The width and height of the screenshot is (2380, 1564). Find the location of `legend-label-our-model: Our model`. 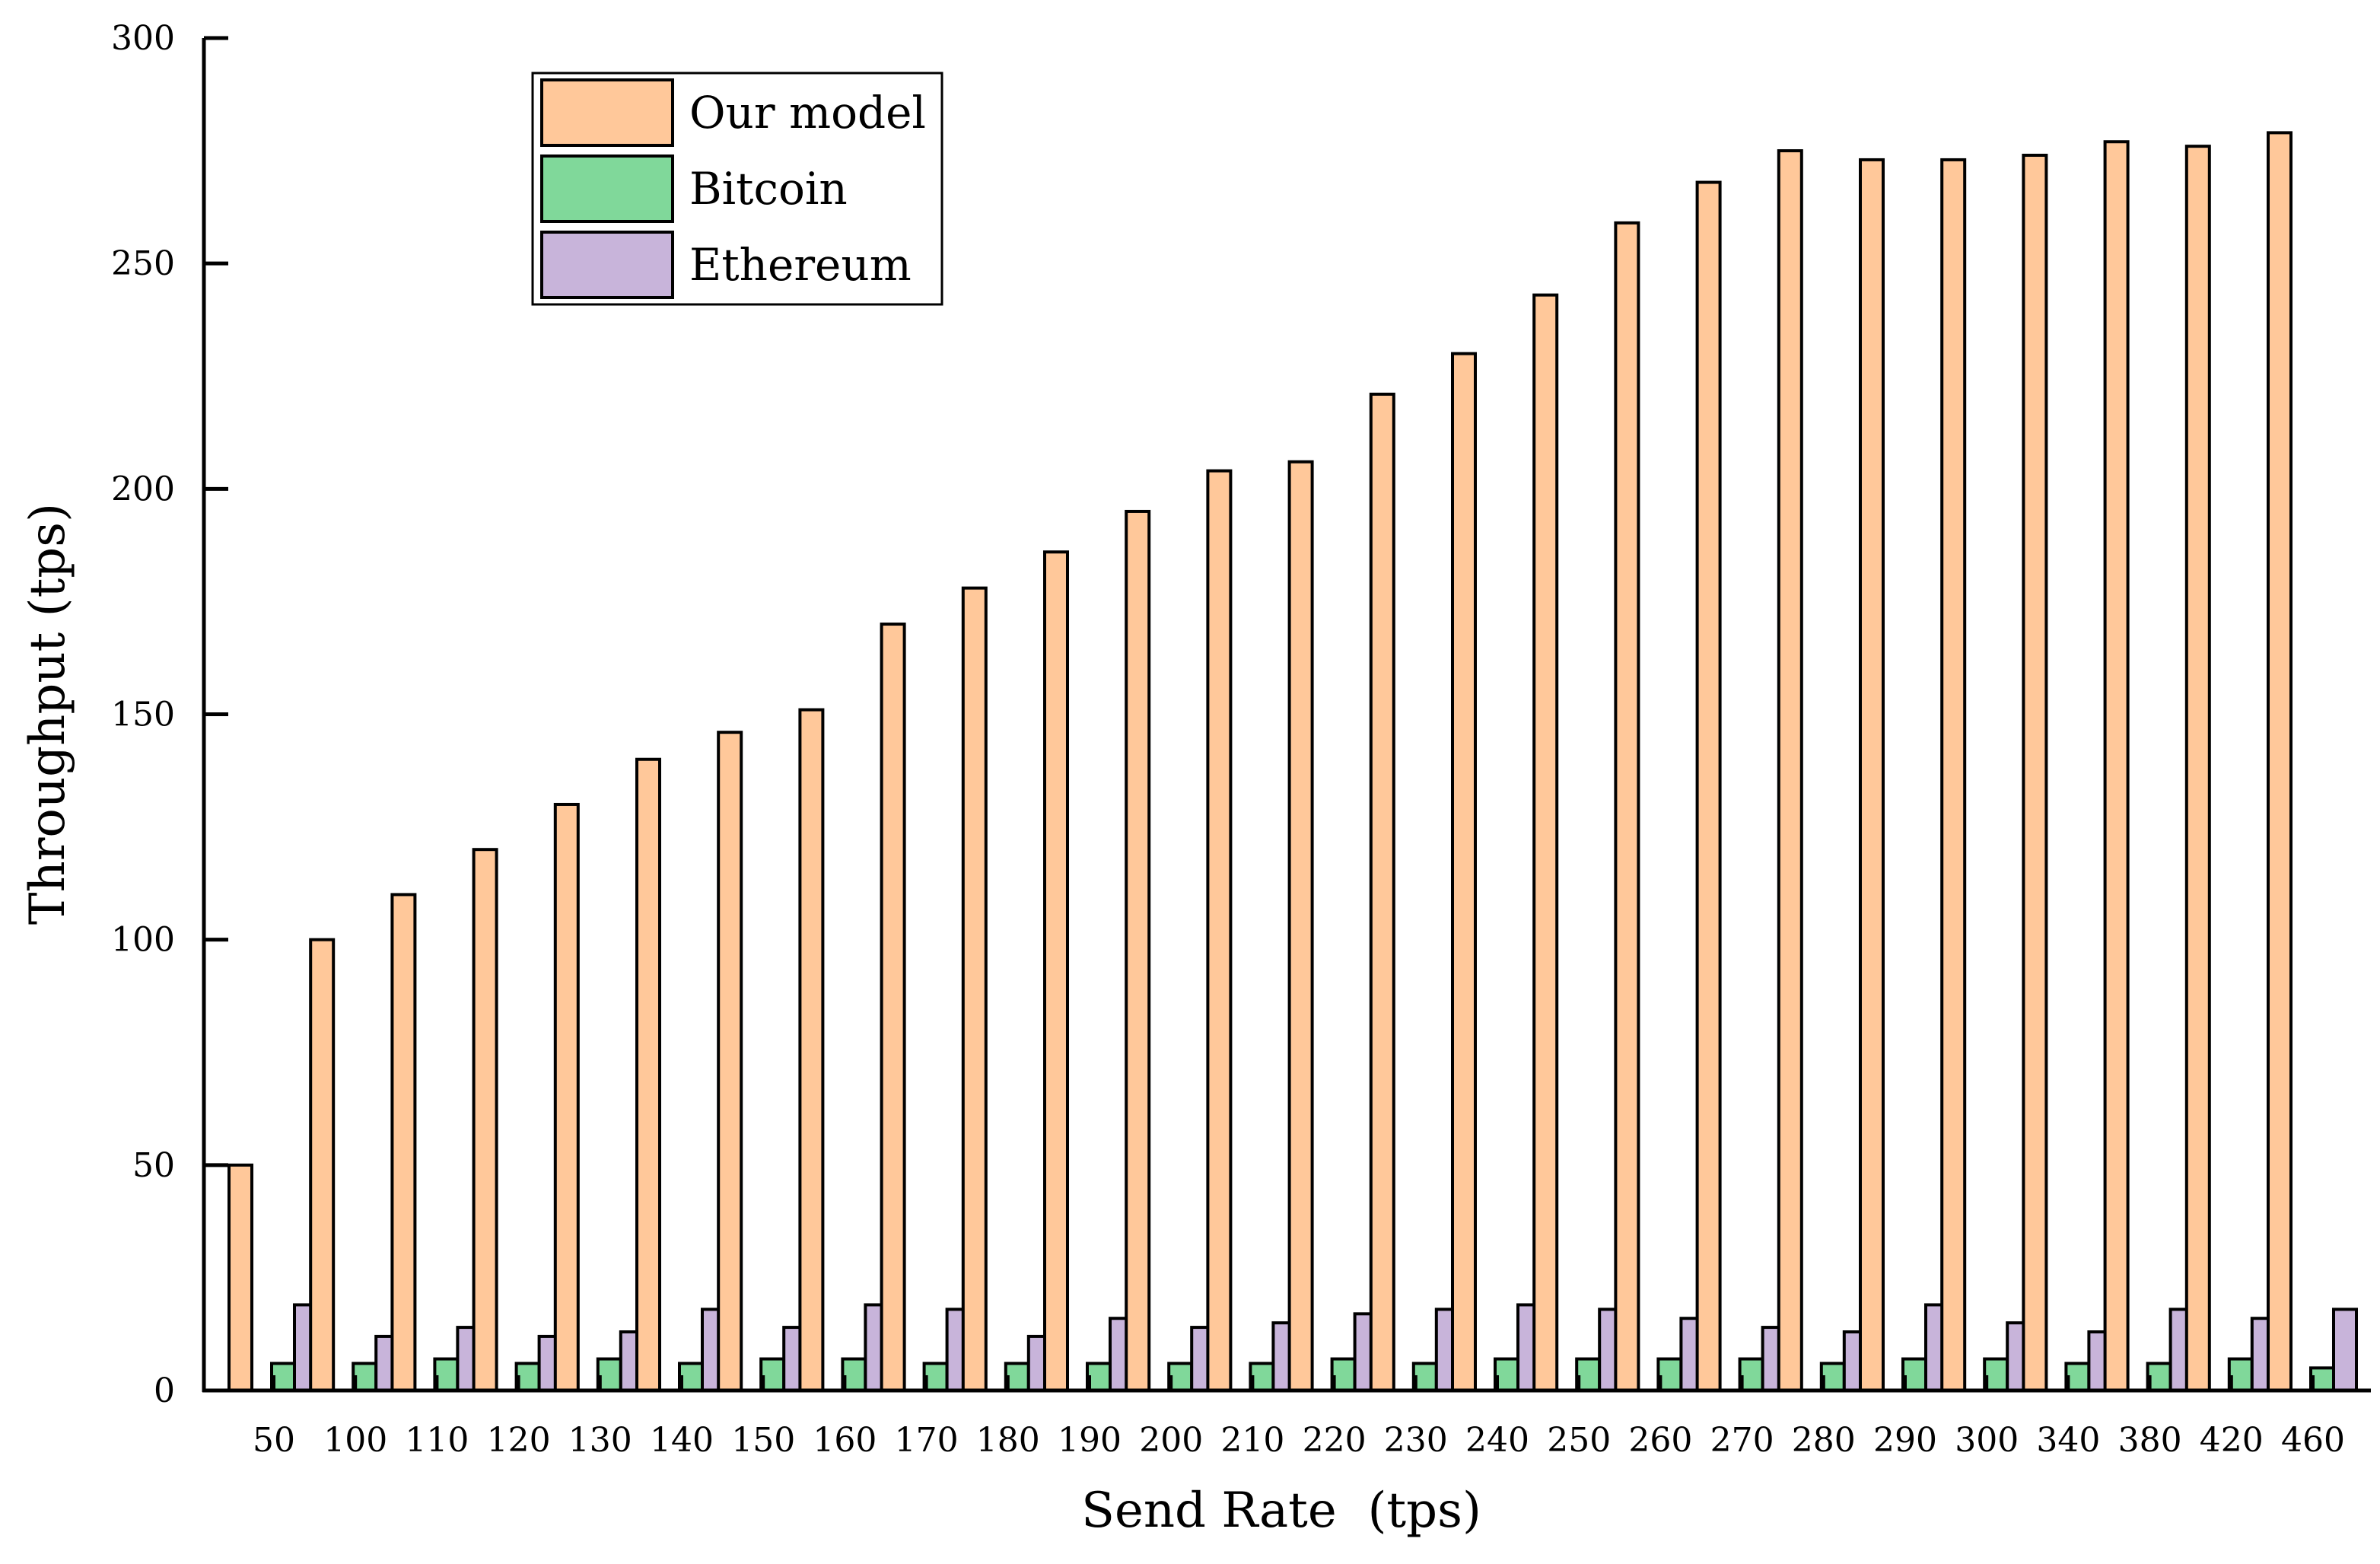

legend-label-our-model: Our model is located at coordinates (807, 113).